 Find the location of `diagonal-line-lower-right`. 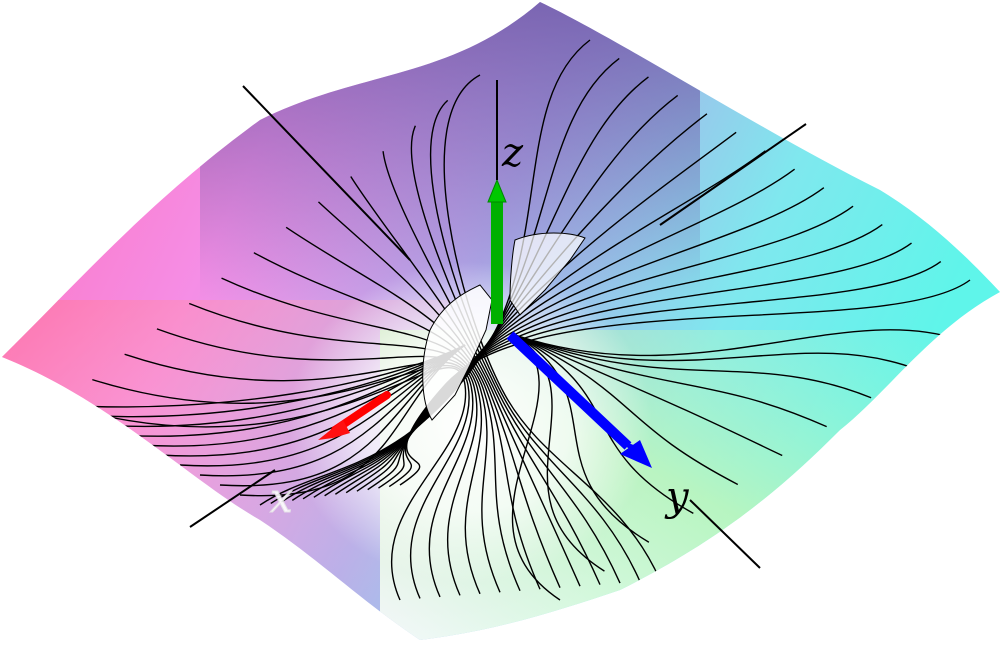

diagonal-line-lower-right is located at coordinates (725, 534).